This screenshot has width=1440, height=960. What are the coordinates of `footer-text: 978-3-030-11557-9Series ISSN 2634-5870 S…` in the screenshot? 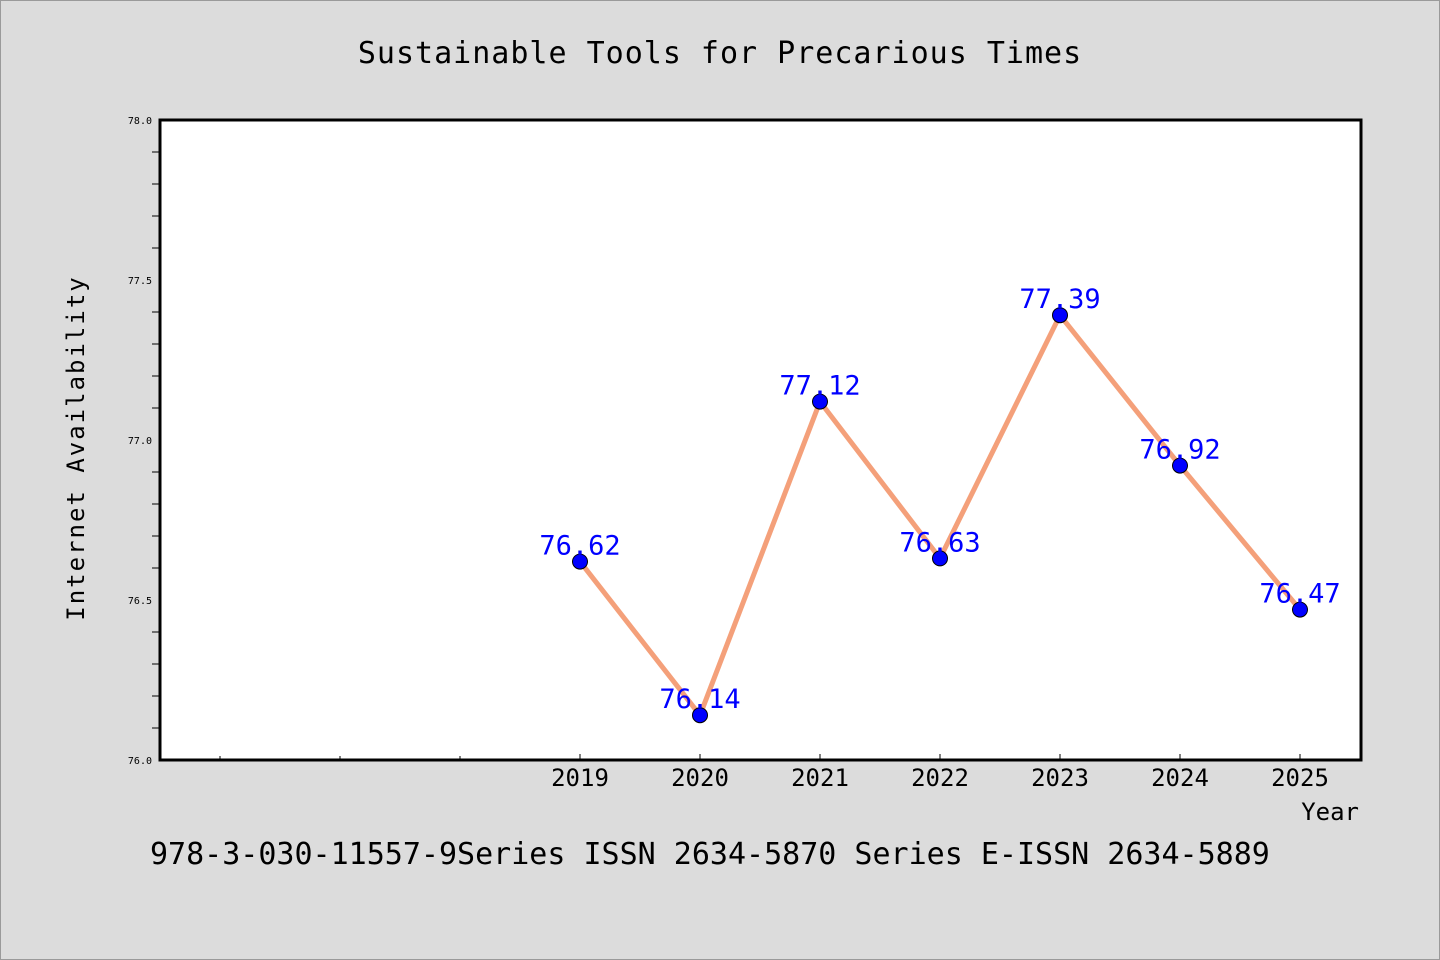 It's located at (710, 854).